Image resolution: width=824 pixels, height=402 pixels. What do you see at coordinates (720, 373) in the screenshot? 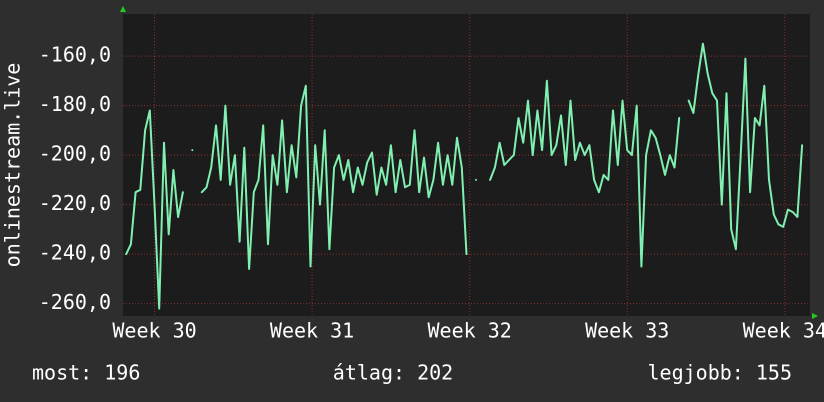
I see `stat-best: legjobb: 155` at bounding box center [720, 373].